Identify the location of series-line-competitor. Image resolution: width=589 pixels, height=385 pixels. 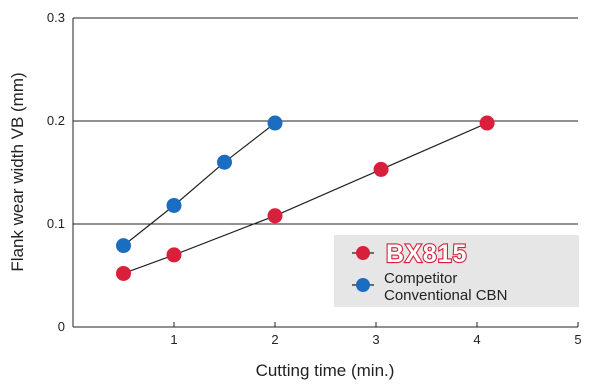
(199, 184).